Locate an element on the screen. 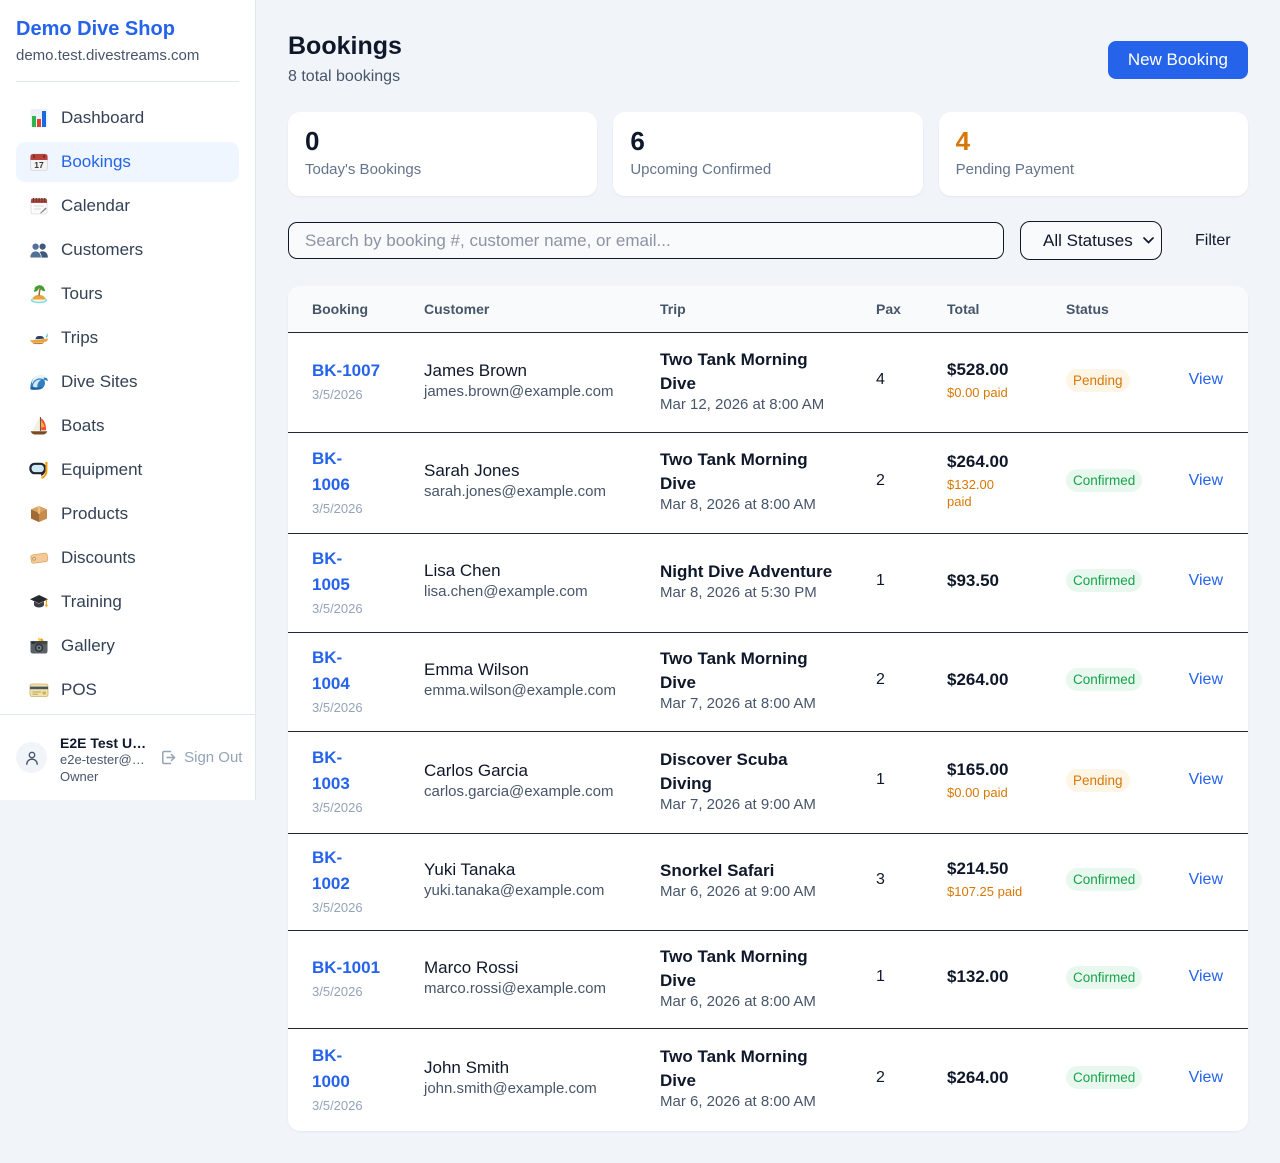 This screenshot has width=1280, height=1163. svg-text: 17 is located at coordinates (39, 165).